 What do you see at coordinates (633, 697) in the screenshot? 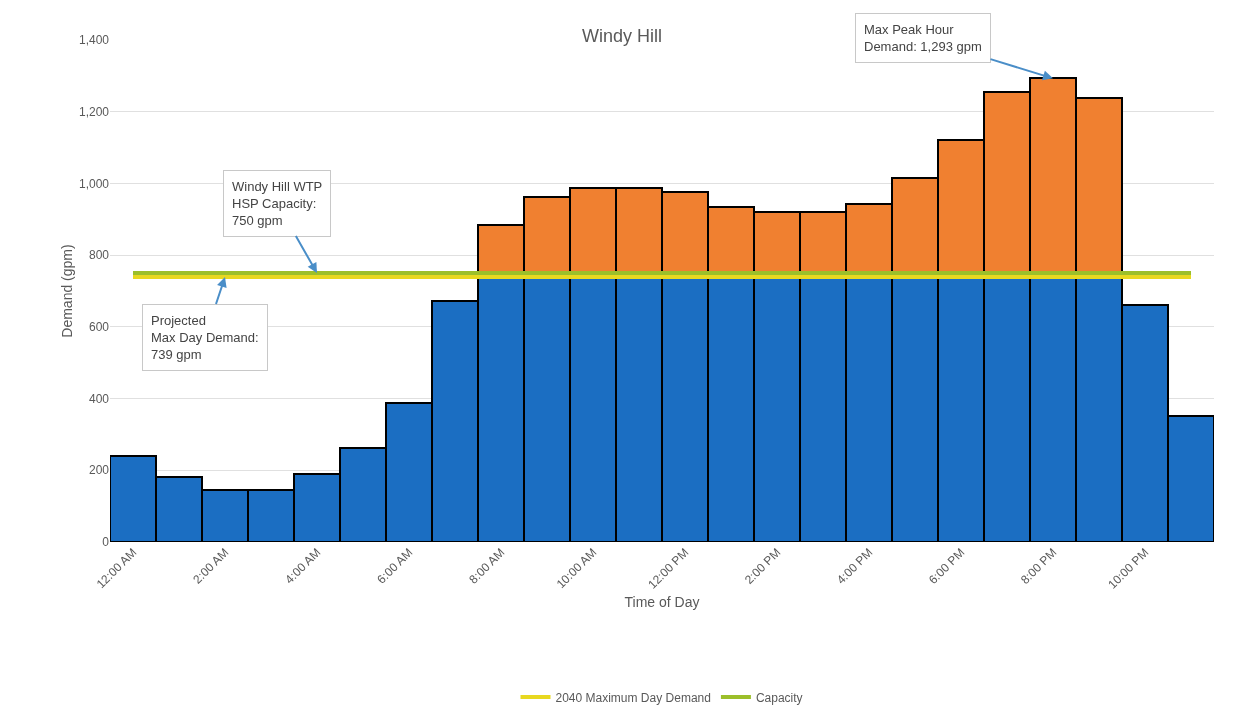
I see `legend-label: 2040 Maximum Day Demand` at bounding box center [633, 697].